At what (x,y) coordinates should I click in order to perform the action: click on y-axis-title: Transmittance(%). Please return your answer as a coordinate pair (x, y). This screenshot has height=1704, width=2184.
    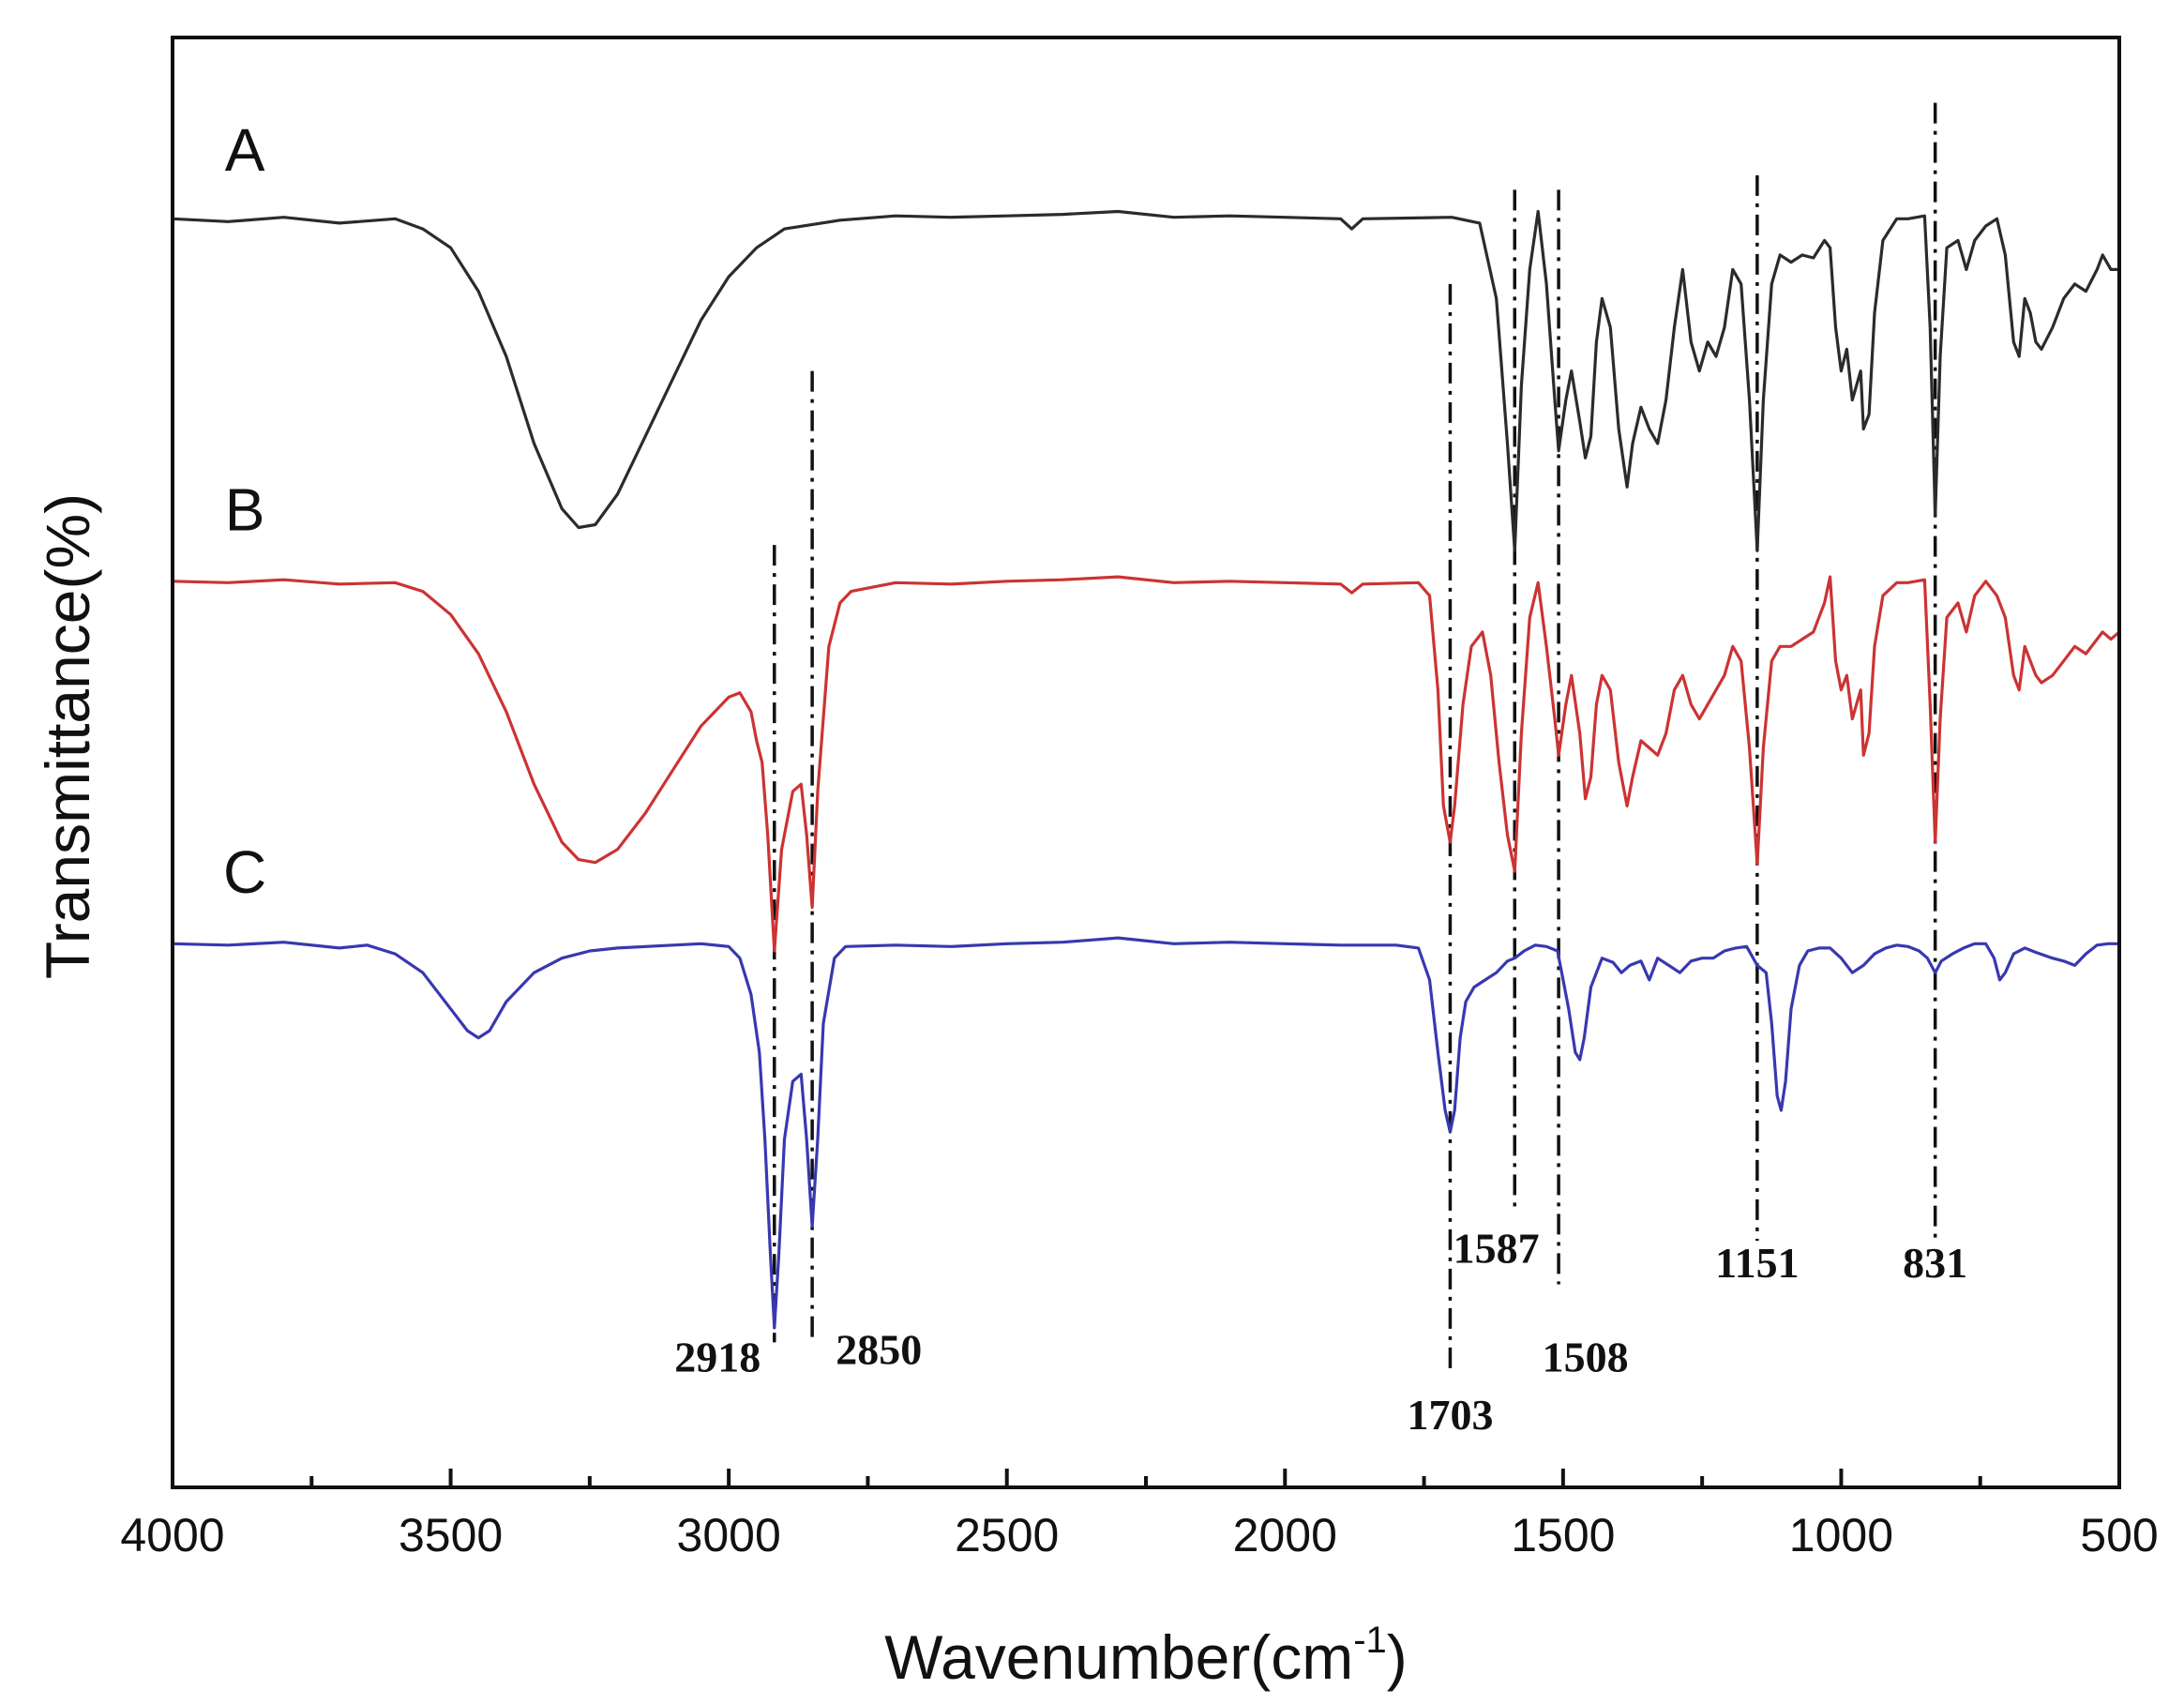
    Looking at the image, I should click on (67, 736).